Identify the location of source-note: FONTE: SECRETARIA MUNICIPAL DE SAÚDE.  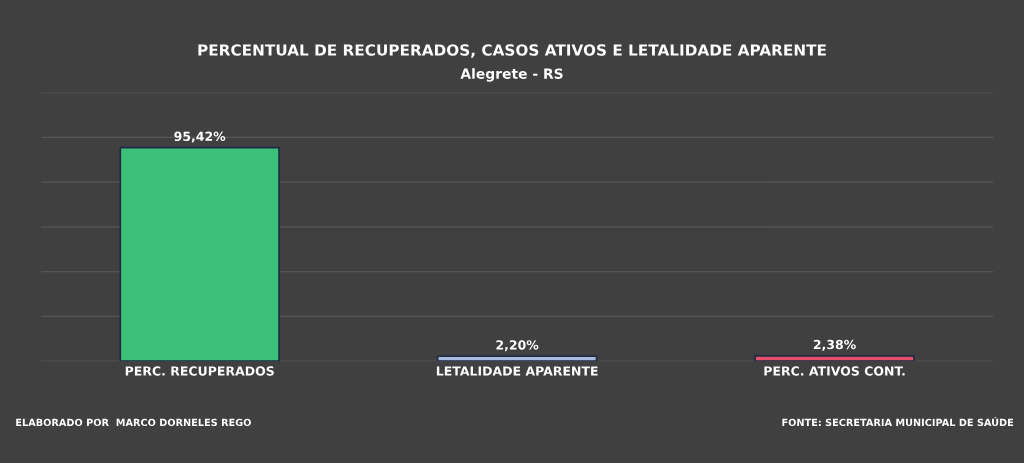
(898, 421).